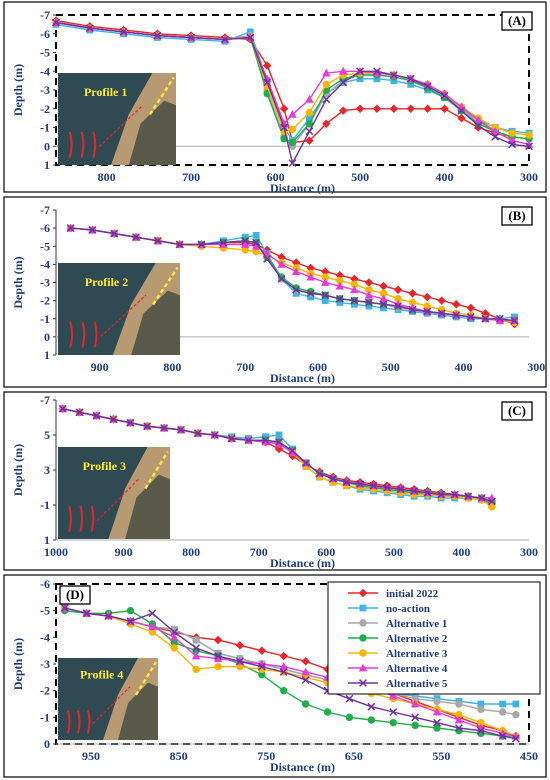  What do you see at coordinates (417, 639) in the screenshot?
I see `legend-label: Alternative 2` at bounding box center [417, 639].